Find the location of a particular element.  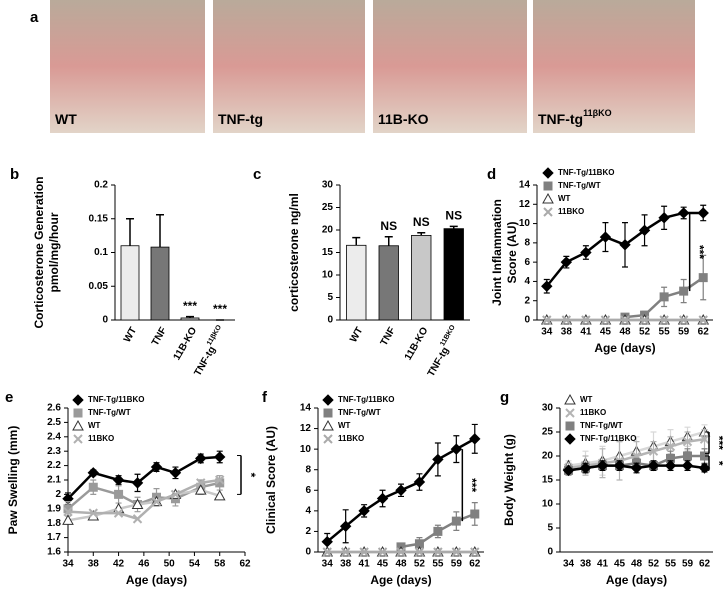

photo-label: TNF-tg11βKO is located at coordinates (575, 117).